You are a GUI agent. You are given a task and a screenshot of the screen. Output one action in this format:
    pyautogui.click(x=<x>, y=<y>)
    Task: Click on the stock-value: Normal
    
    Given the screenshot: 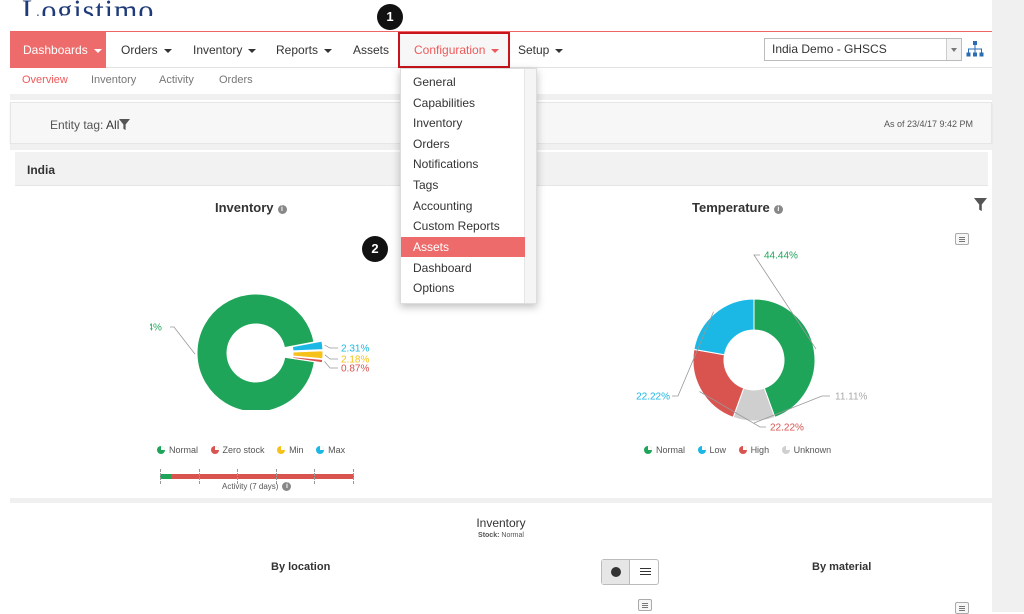 What is the action you would take?
    pyautogui.click(x=512, y=535)
    